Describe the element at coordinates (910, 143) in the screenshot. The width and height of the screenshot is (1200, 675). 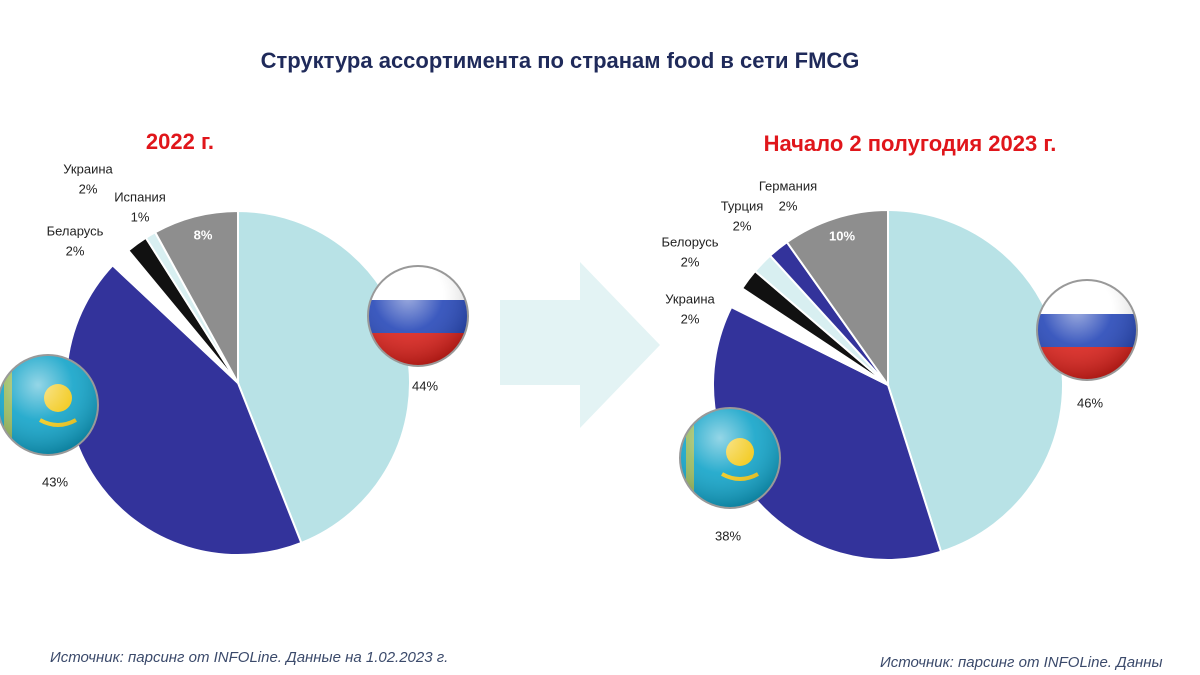
I see `chart-title: Начало 2 полугодия 2023 г.` at that location.